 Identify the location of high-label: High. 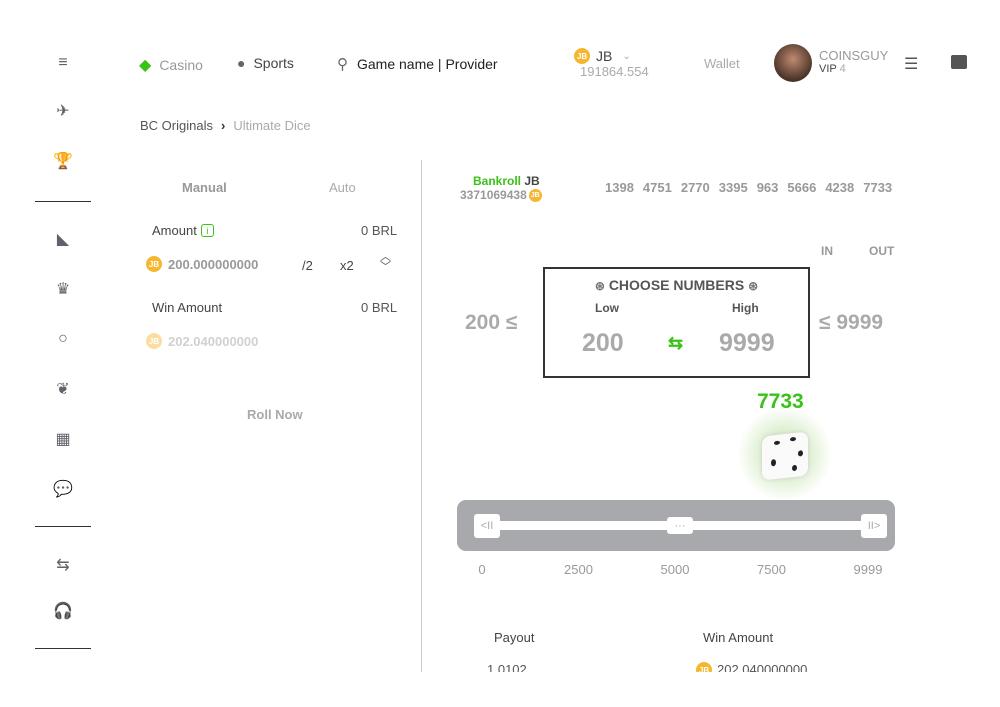
(745, 308).